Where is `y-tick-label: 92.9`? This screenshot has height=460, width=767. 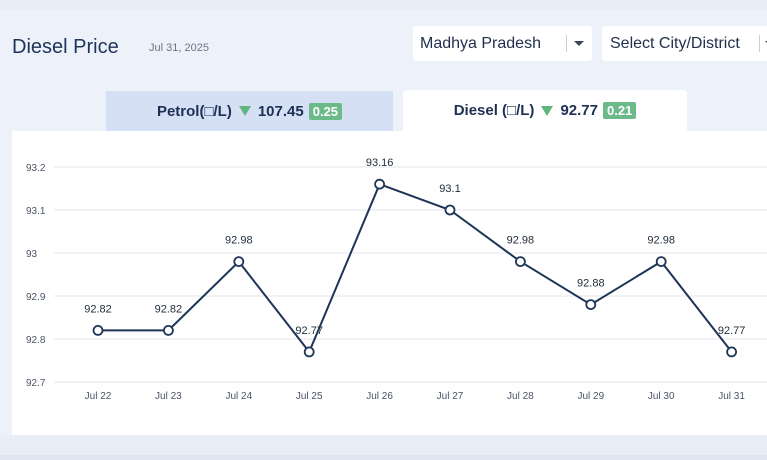 y-tick-label: 92.9 is located at coordinates (36, 297).